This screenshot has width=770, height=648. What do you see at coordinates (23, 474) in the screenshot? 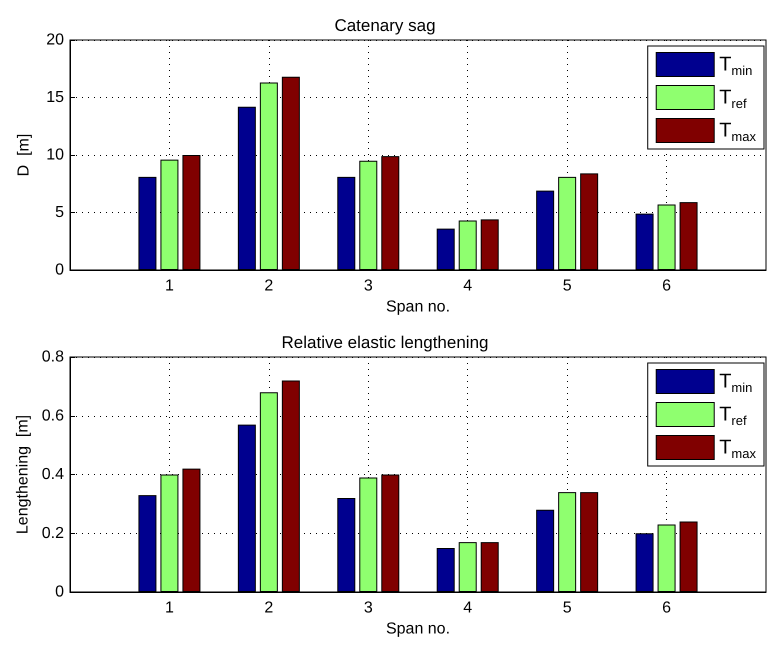
I see `y-axis-title: Lengthening [m]` at bounding box center [23, 474].